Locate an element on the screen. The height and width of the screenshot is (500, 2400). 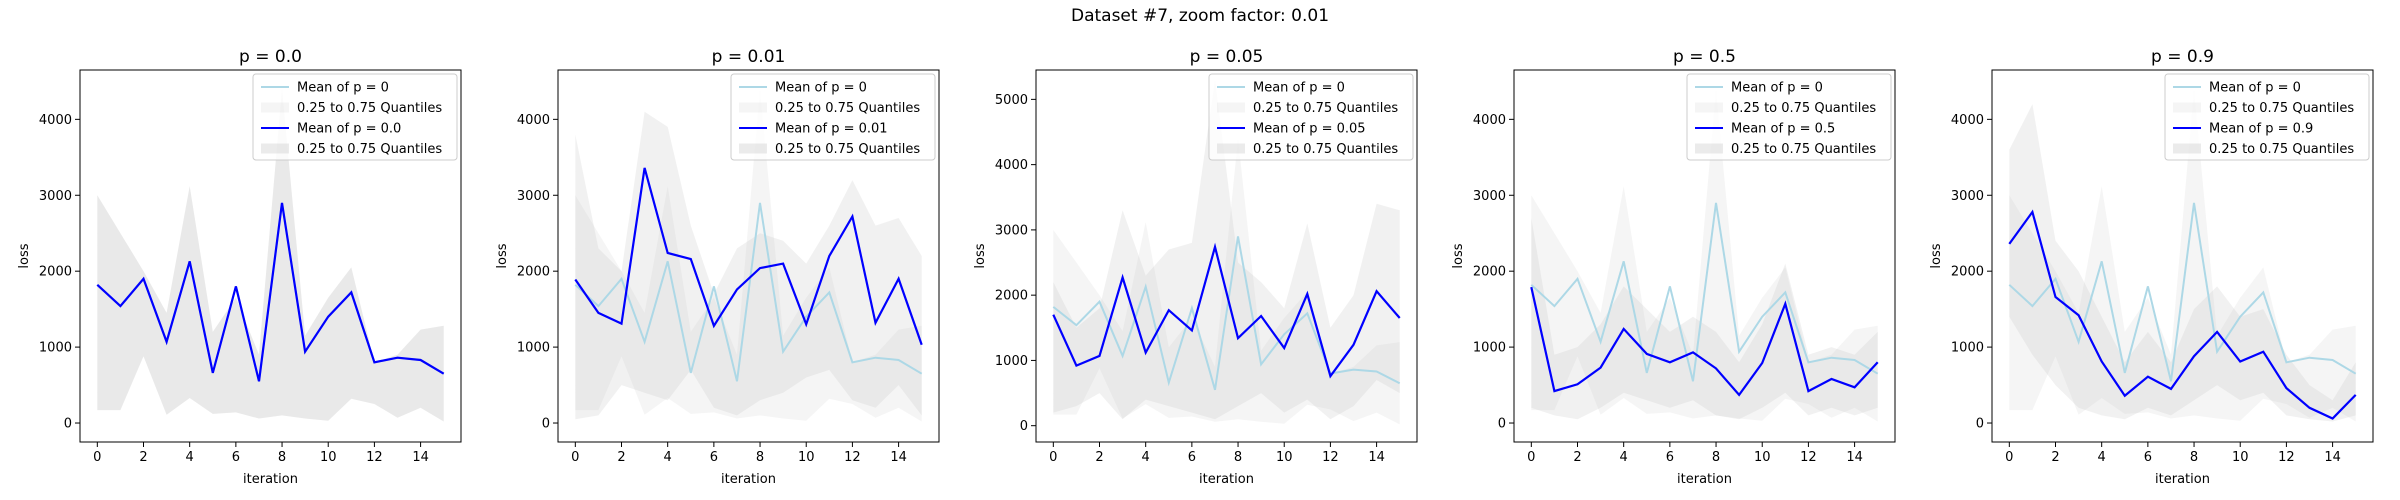
y-tick-label: 5000 is located at coordinates (1011, 100).